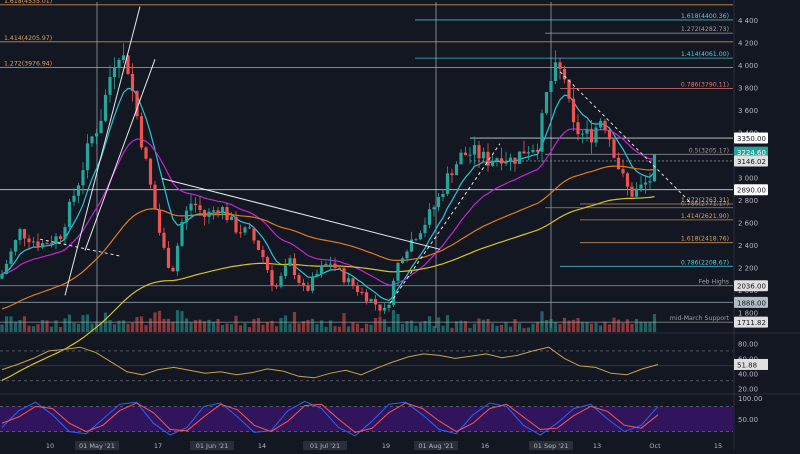 The height and width of the screenshot is (454, 800). Describe the element at coordinates (158, 446) in the screenshot. I see `time-tick-label: 17` at that location.